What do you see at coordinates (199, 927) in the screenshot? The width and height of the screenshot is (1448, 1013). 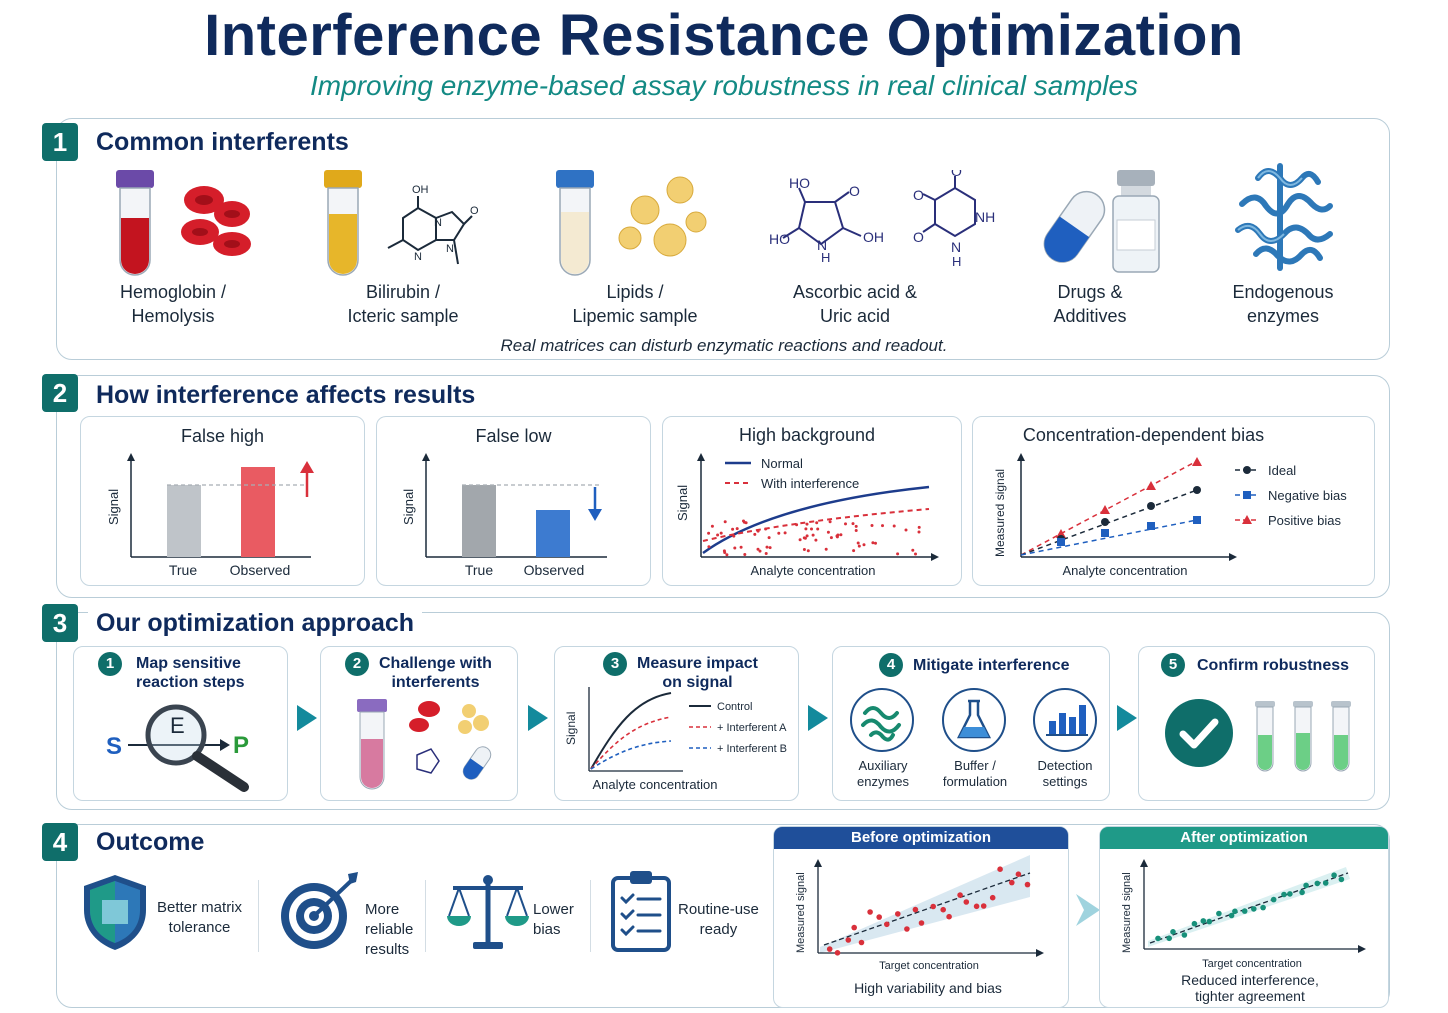 I see `label-line: tolerance` at bounding box center [199, 927].